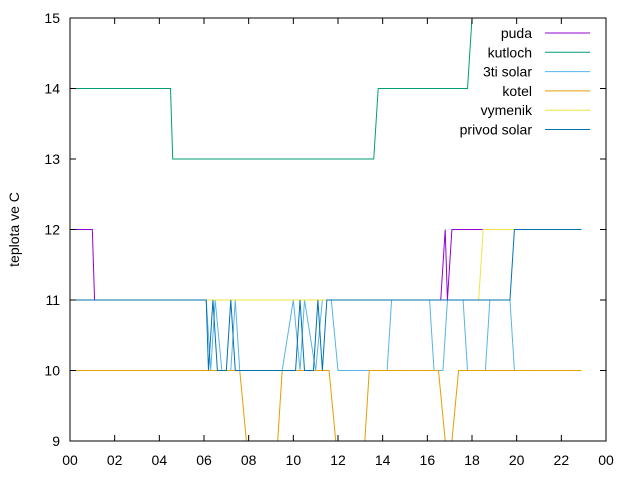 Image resolution: width=640 pixels, height=480 pixels. What do you see at coordinates (160, 460) in the screenshot?
I see `x-tick-label: 04` at bounding box center [160, 460].